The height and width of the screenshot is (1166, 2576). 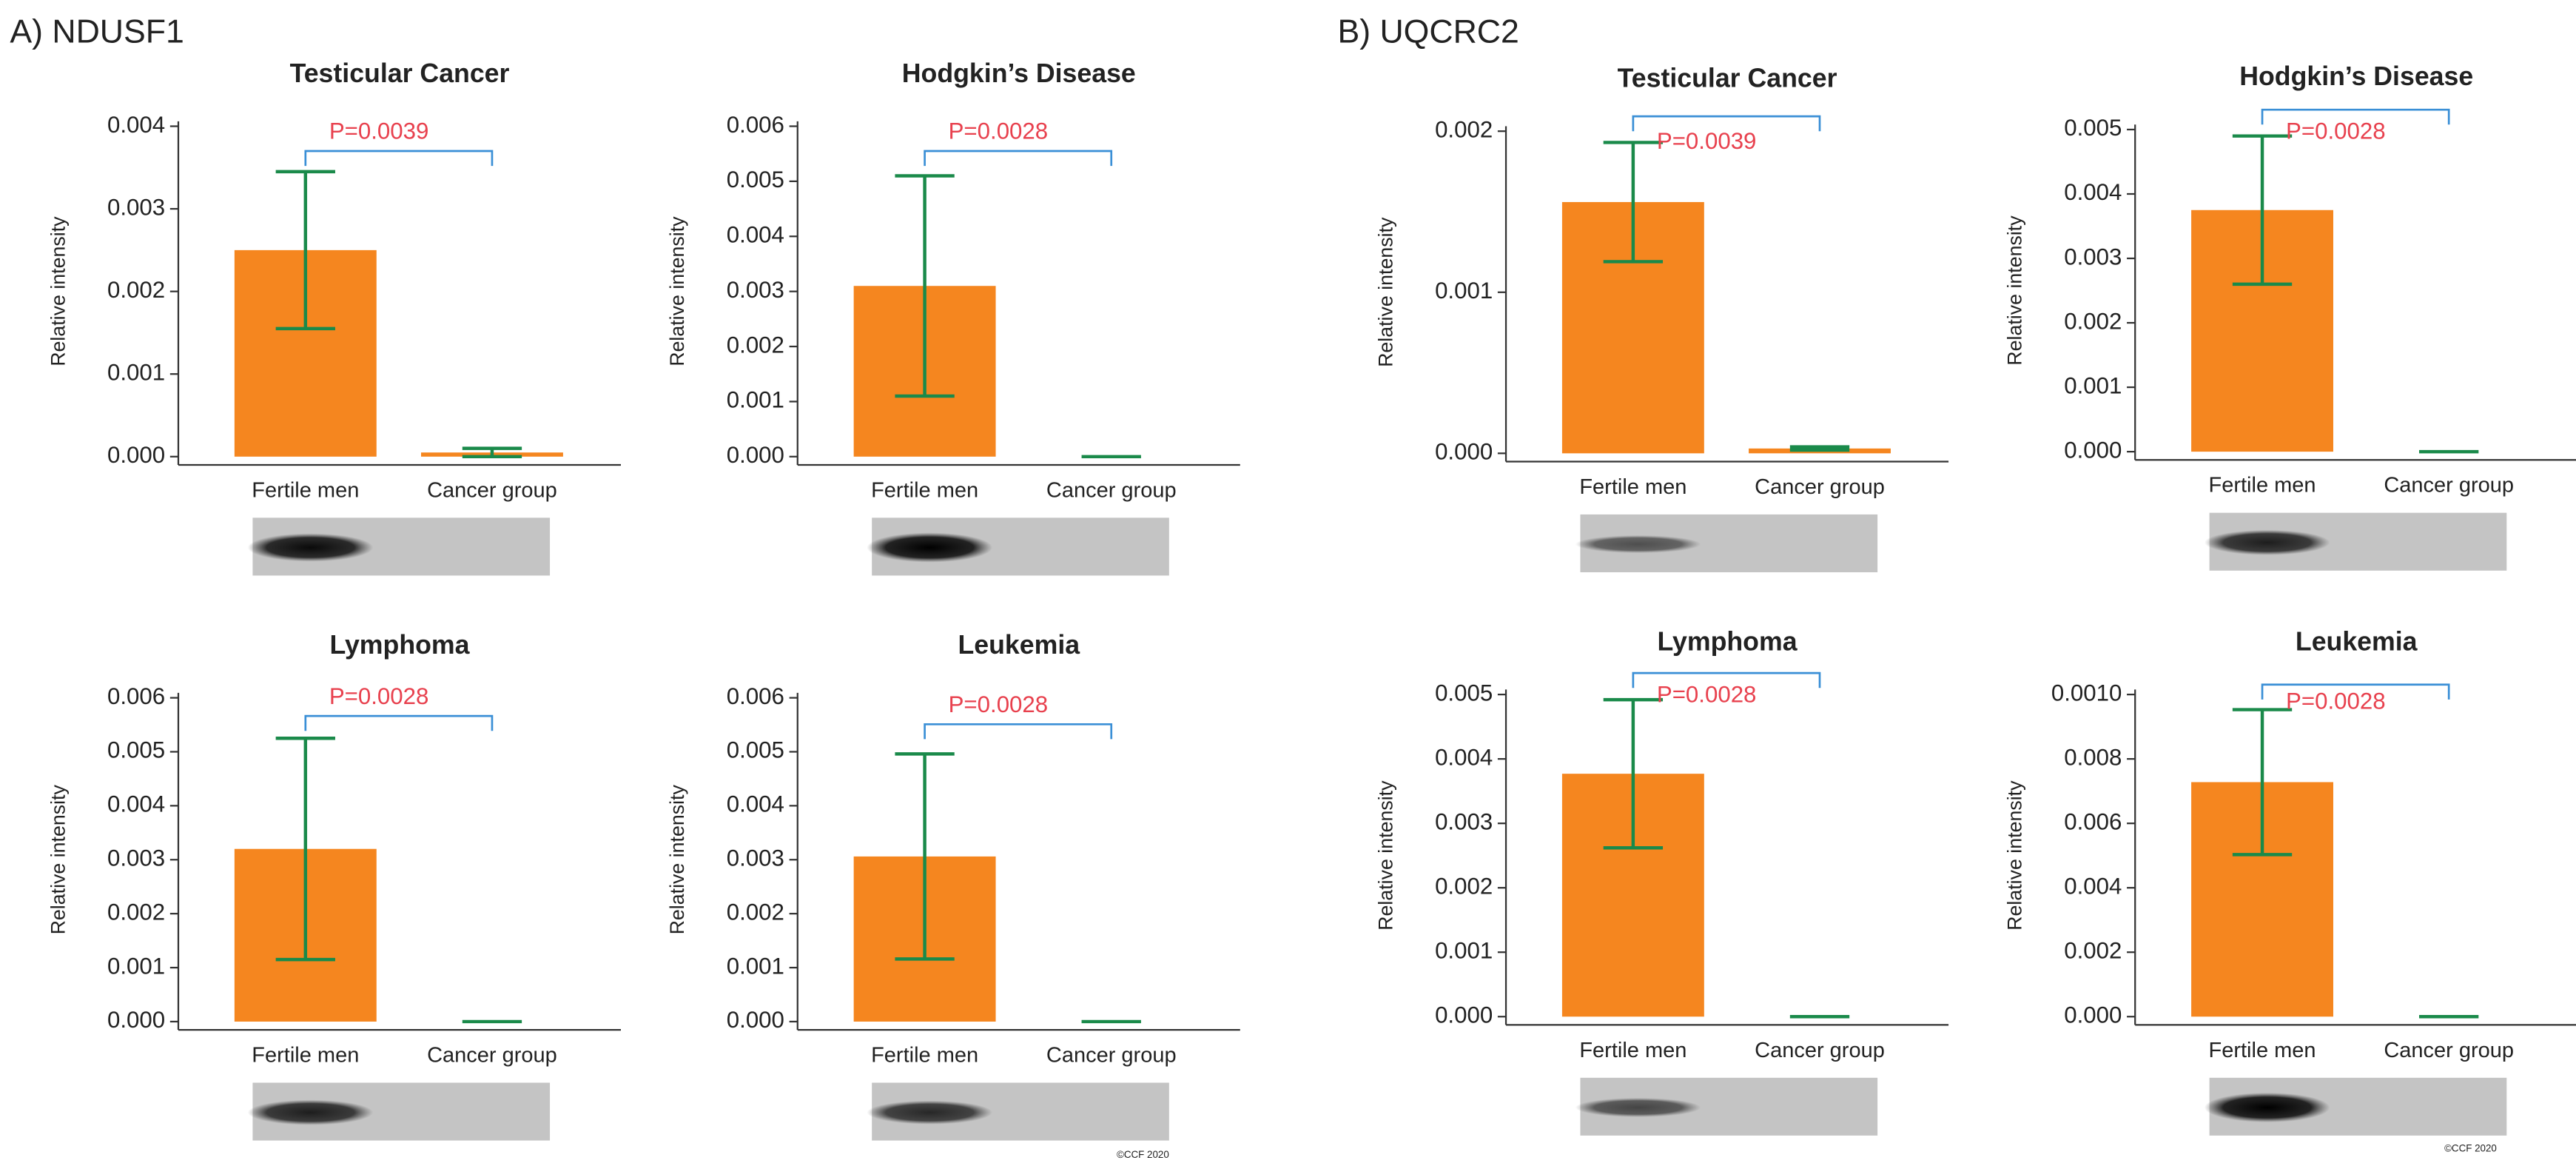 What do you see at coordinates (2093, 757) in the screenshot?
I see `y-tick-label: 0.008` at bounding box center [2093, 757].